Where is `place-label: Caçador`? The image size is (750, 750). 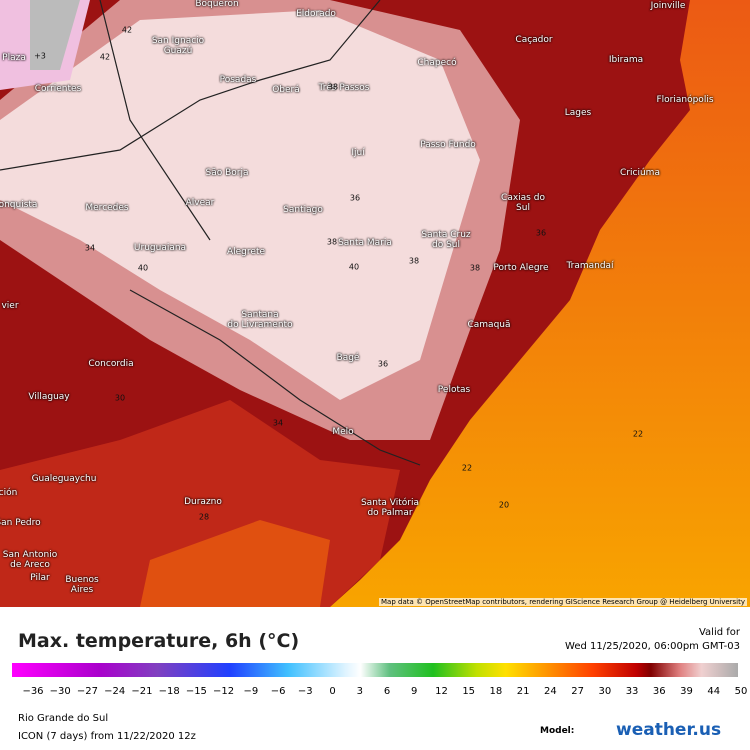 place-label: Caçador is located at coordinates (534, 40).